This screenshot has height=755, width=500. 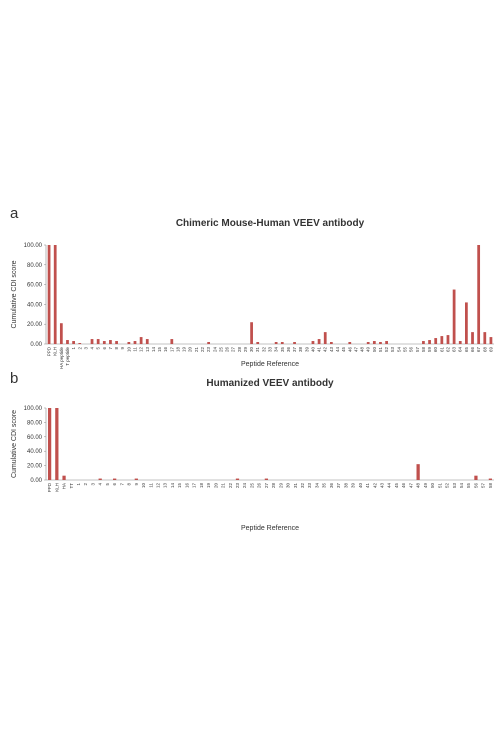 I want to click on x-tick-label: 10, so click(x=143, y=486).